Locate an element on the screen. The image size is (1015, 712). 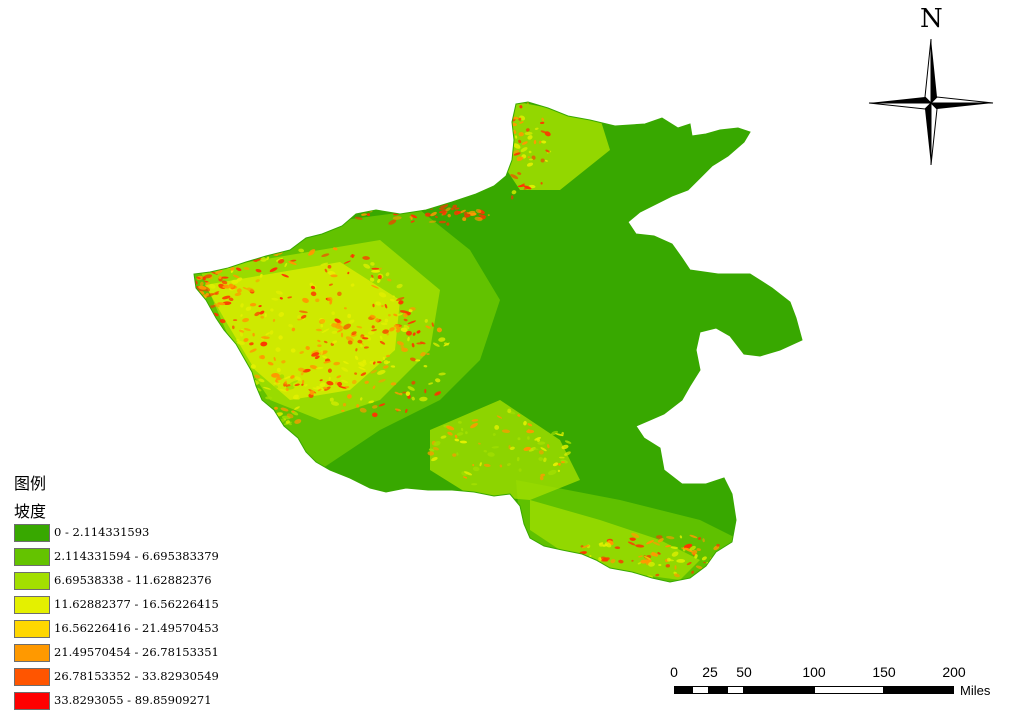
legend-label: 0 - 2.114331593 is located at coordinates (102, 532).